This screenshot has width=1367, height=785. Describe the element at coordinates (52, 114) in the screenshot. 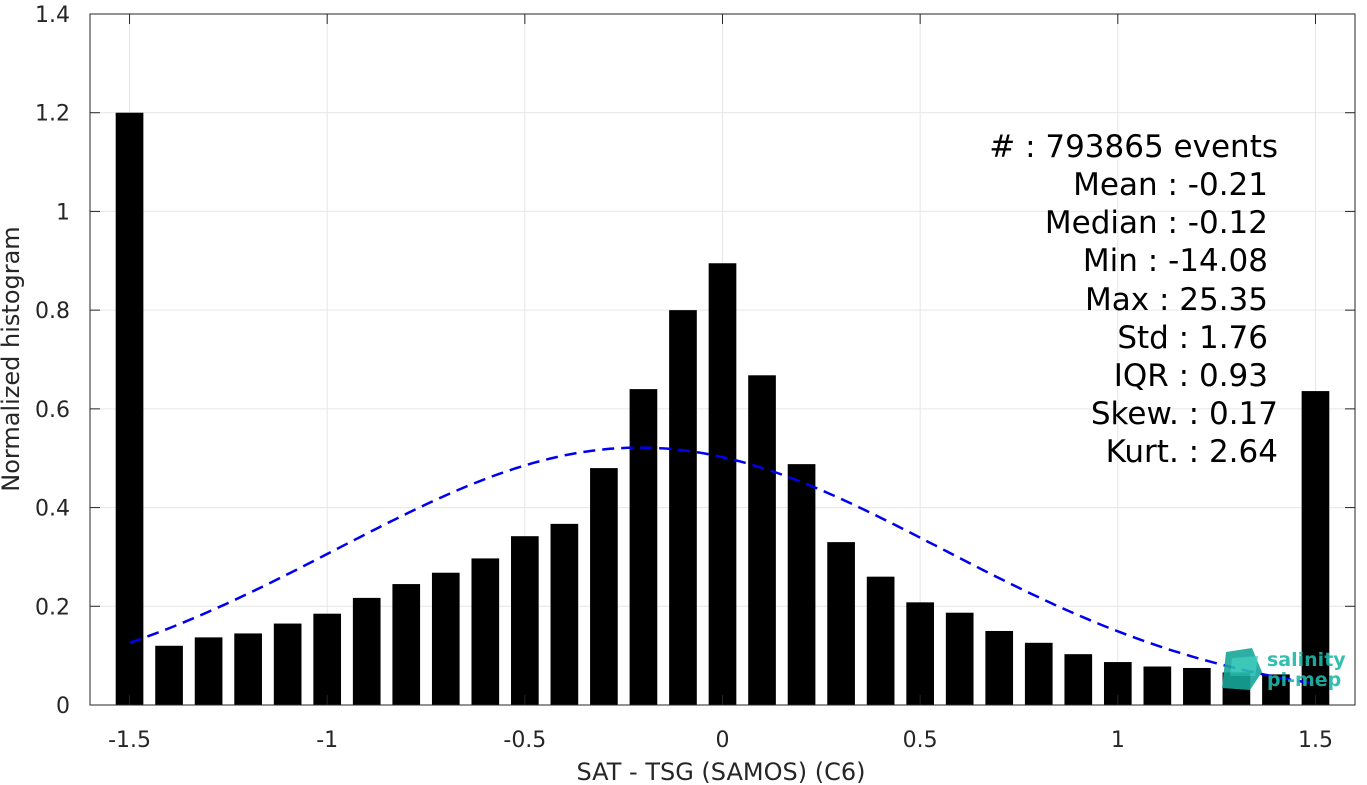

I see `y-tick-label: 1.2` at that location.